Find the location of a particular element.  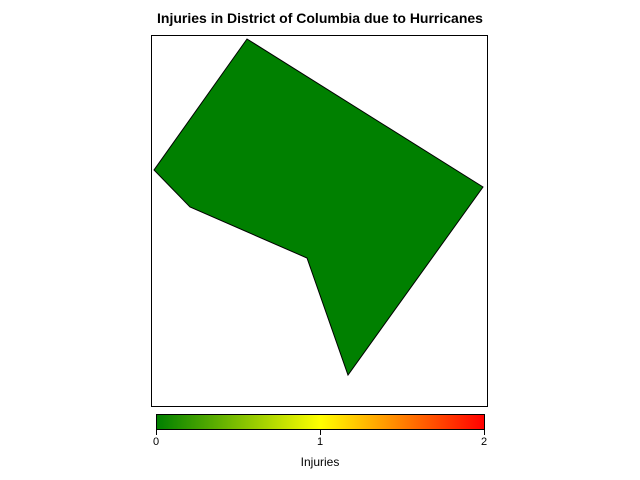

color-scale-bar is located at coordinates (320, 422).